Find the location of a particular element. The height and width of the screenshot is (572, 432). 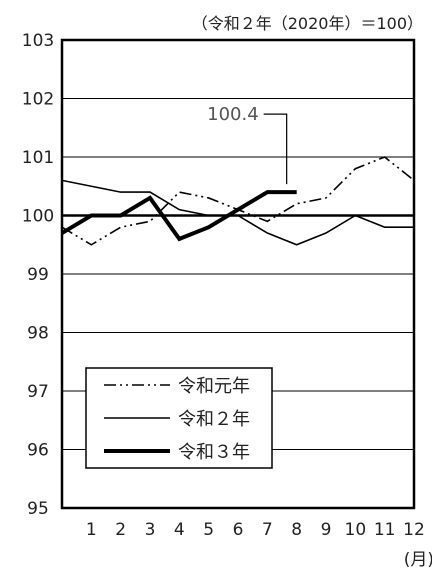

y-tick-label: 99 is located at coordinates (38, 275).